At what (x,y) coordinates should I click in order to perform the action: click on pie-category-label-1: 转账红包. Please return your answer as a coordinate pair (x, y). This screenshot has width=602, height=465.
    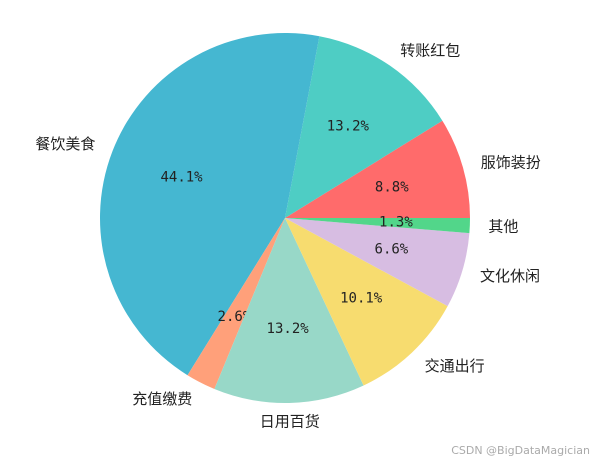
    Looking at the image, I should click on (430, 50).